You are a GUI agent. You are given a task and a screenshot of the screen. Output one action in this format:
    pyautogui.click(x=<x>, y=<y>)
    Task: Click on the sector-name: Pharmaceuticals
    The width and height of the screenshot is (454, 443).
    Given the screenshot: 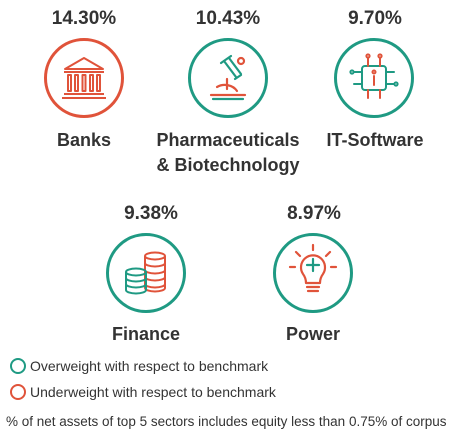 What is the action you would take?
    pyautogui.click(x=228, y=140)
    